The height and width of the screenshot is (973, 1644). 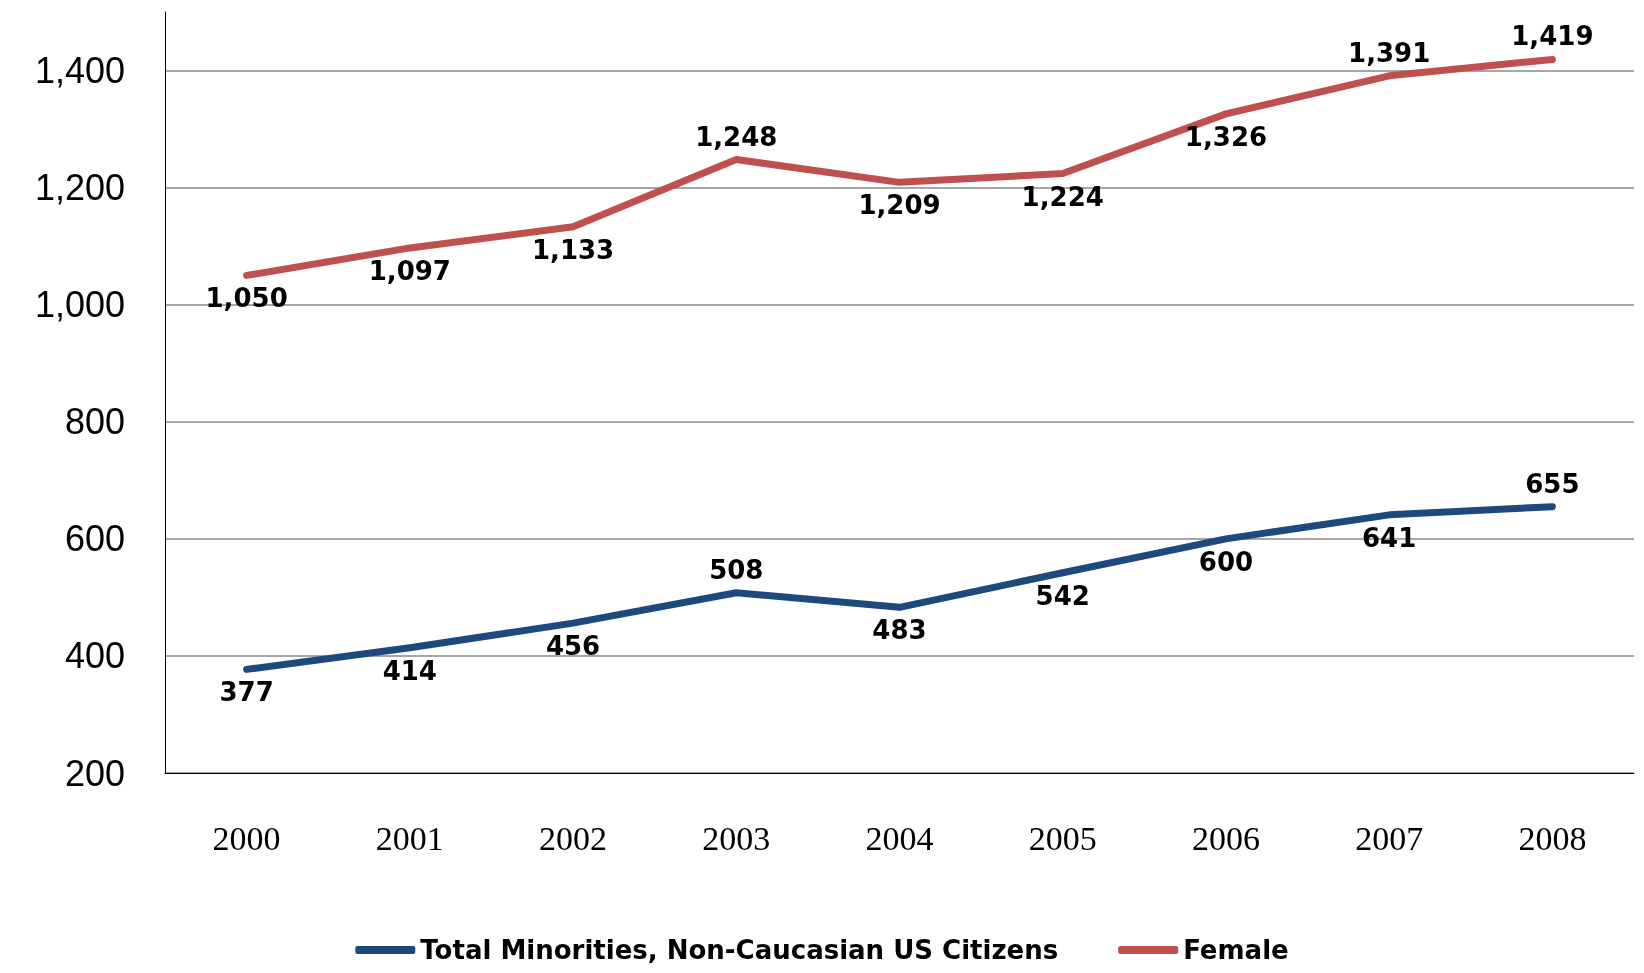 What do you see at coordinates (409, 838) in the screenshot?
I see `x-tick-label: 2001` at bounding box center [409, 838].